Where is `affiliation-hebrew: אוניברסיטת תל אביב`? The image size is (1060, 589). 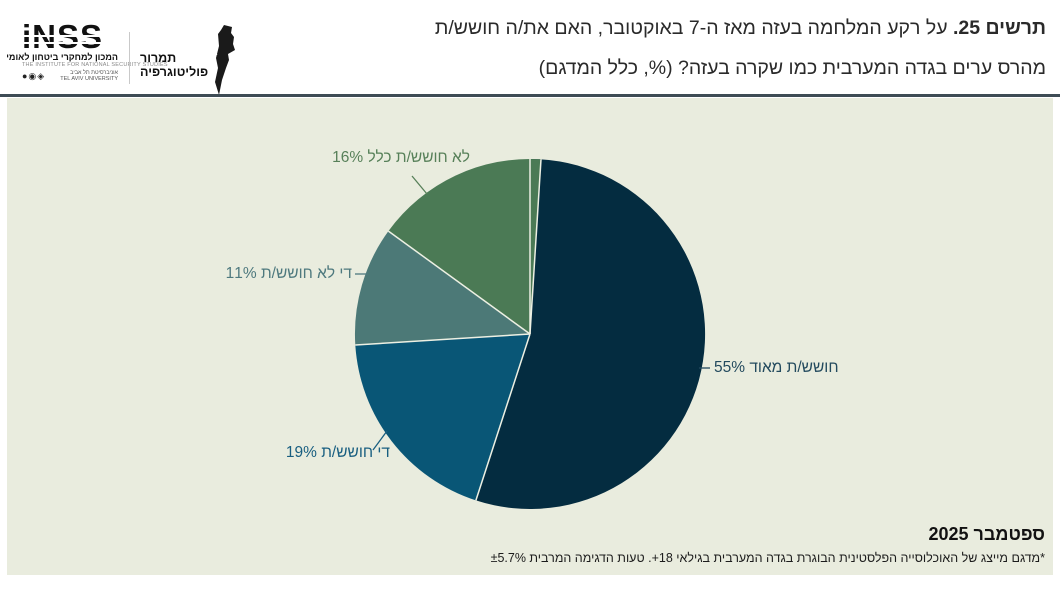
affiliation-hebrew: אוניברסיטת תל אביב is located at coordinates (94, 73).